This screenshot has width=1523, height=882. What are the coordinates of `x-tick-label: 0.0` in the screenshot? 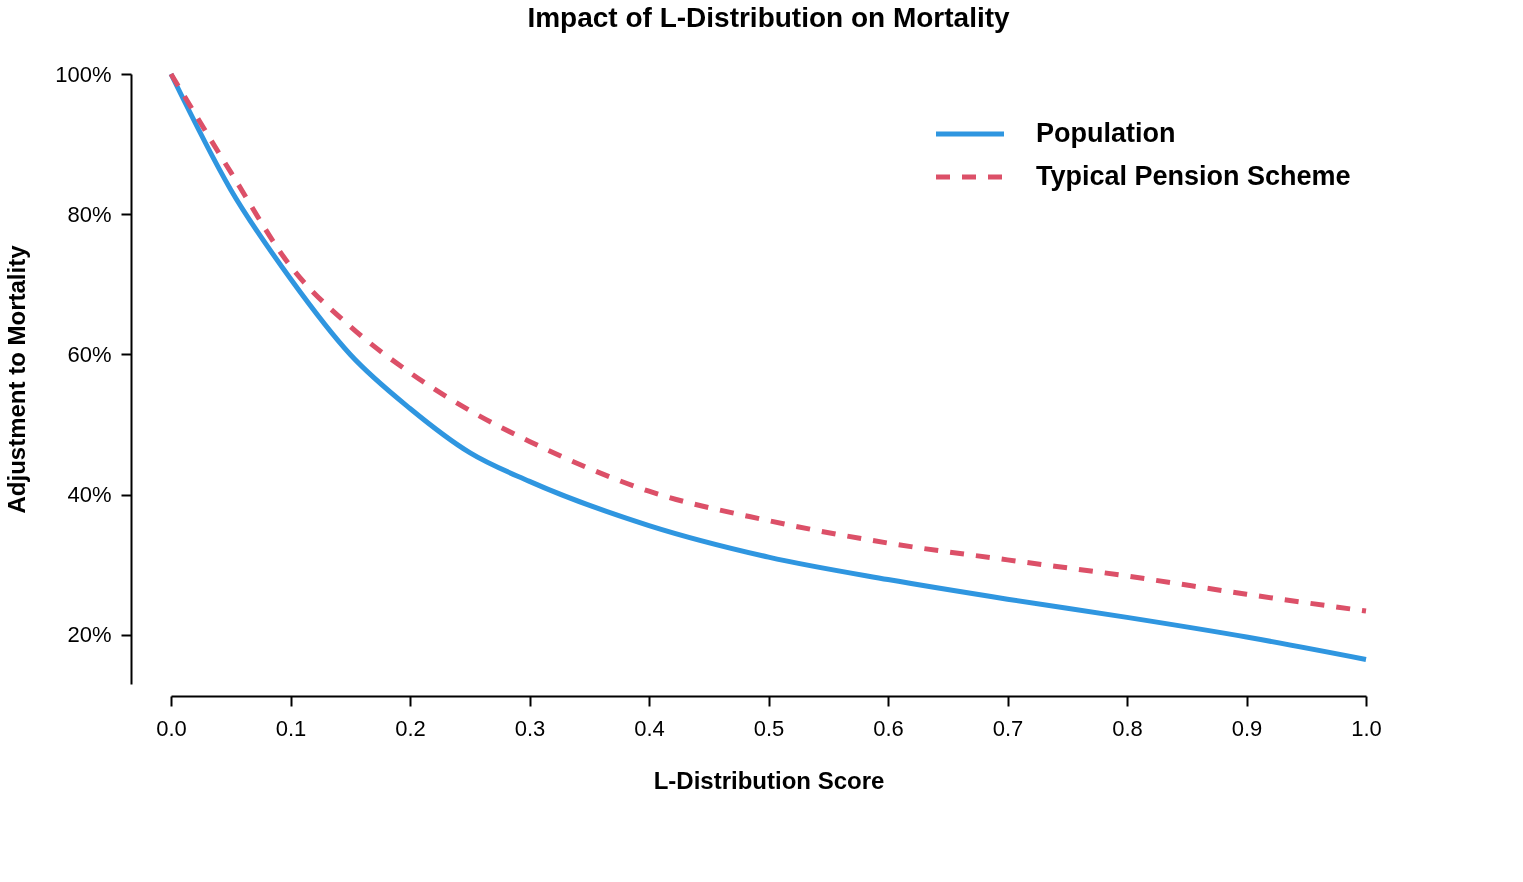 It's located at (171, 728).